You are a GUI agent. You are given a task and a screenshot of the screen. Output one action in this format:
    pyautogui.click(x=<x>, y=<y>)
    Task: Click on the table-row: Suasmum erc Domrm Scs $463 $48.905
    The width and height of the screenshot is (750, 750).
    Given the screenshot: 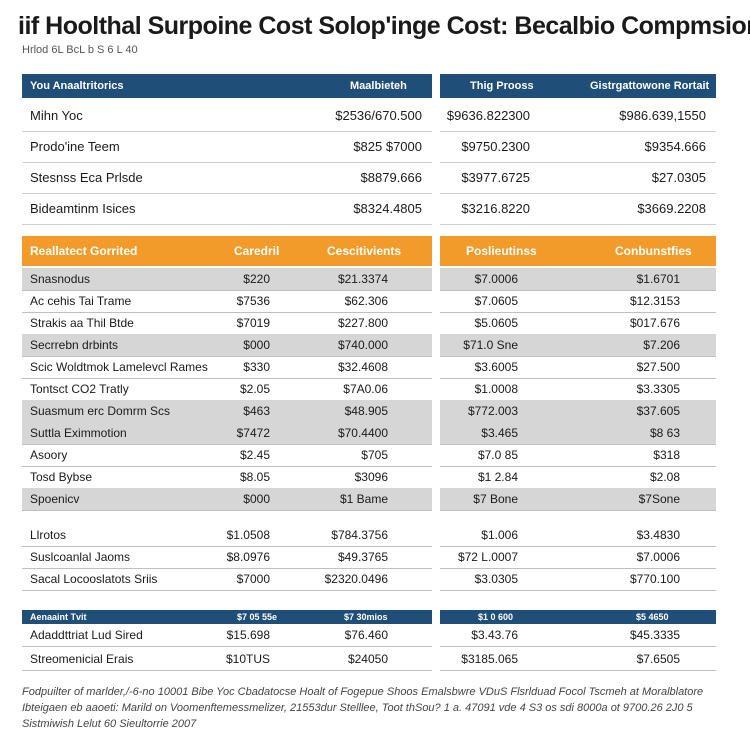 What is the action you would take?
    pyautogui.click(x=227, y=411)
    